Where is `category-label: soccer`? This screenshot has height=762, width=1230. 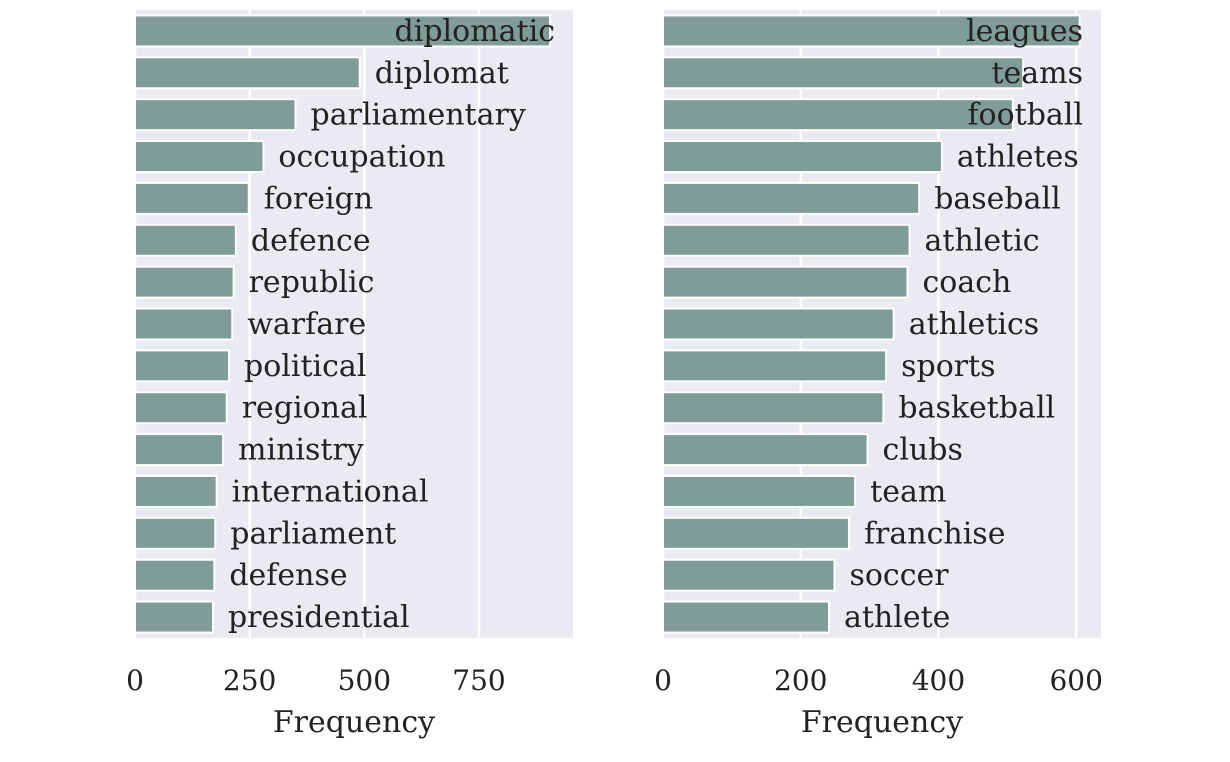
category-label: soccer is located at coordinates (899, 575).